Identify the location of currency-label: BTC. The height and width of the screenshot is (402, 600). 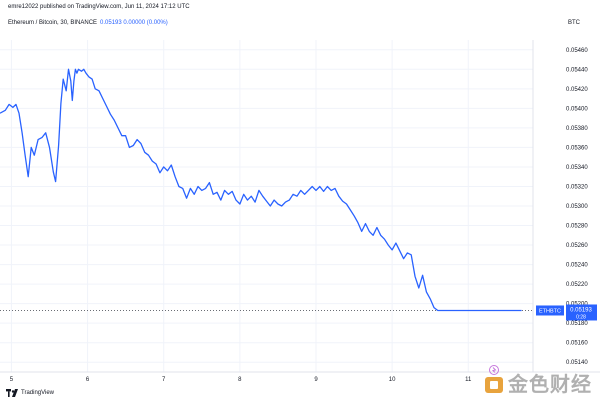
(574, 23).